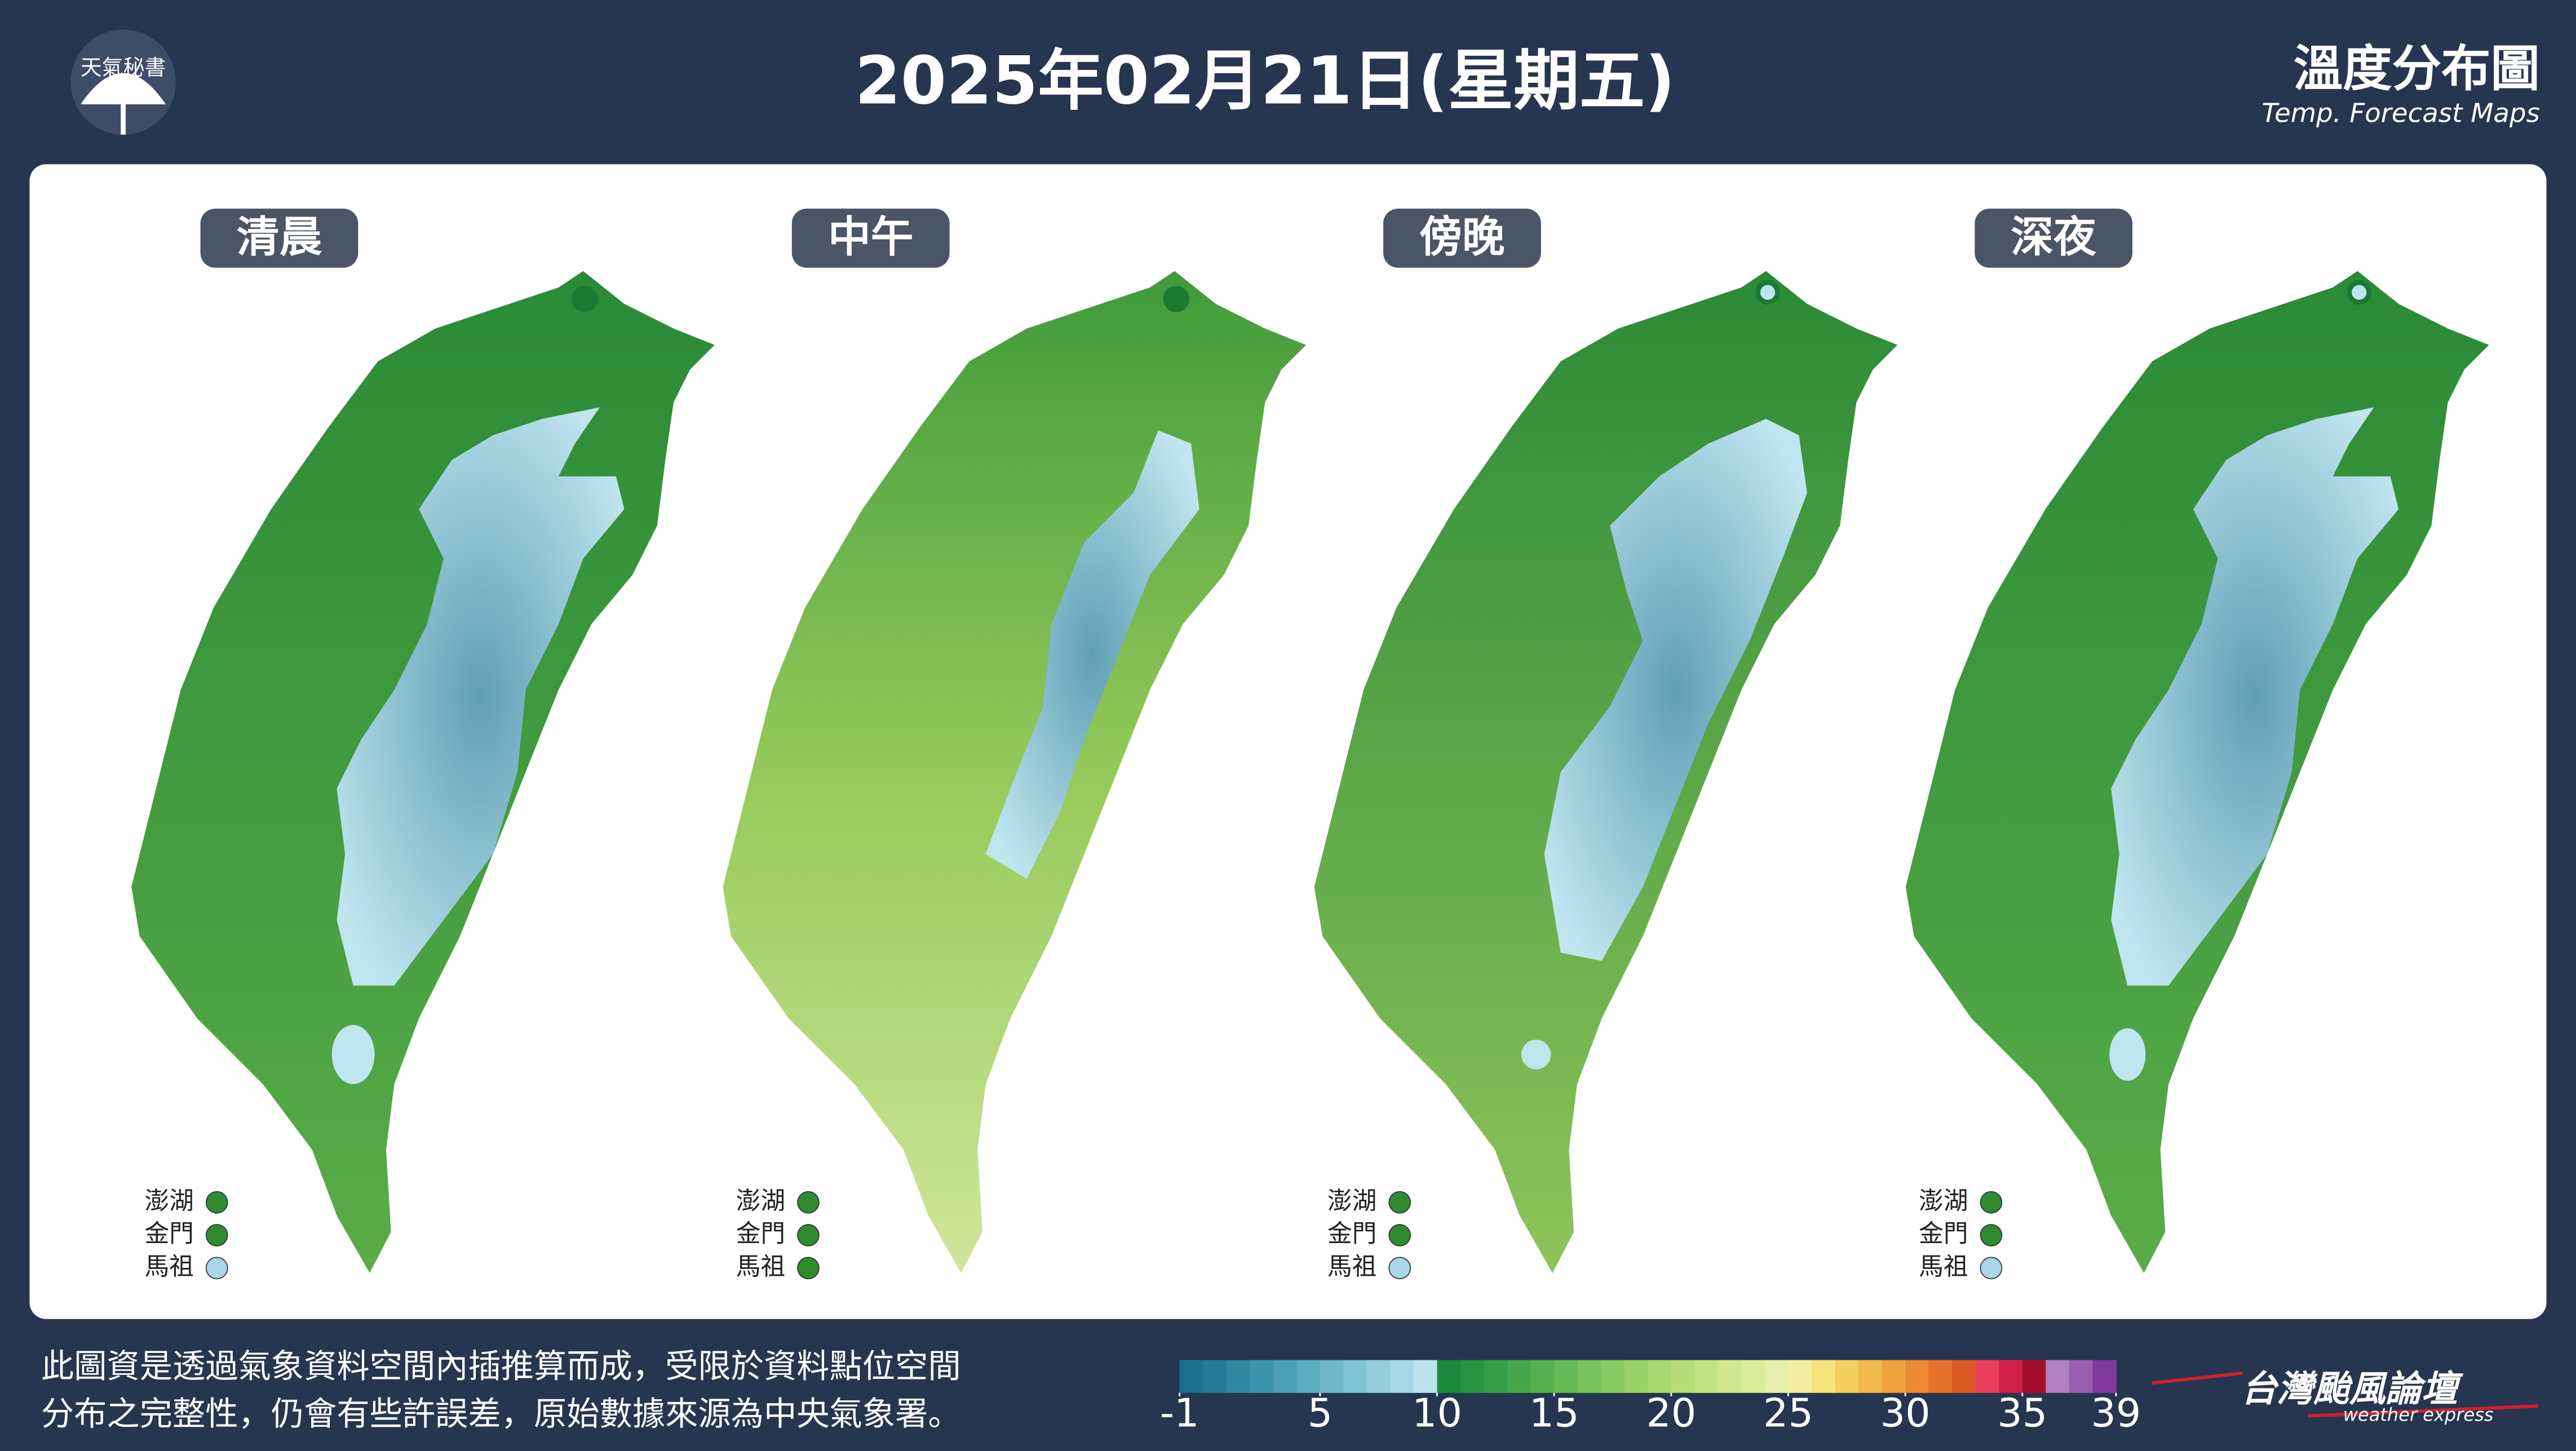  I want to click on brand-stroke, so click(2345, 1395).